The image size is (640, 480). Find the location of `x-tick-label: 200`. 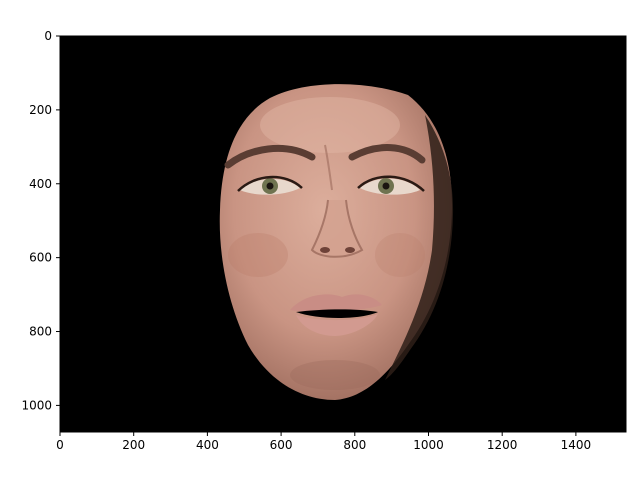

x-tick-label: 200 is located at coordinates (133, 445).